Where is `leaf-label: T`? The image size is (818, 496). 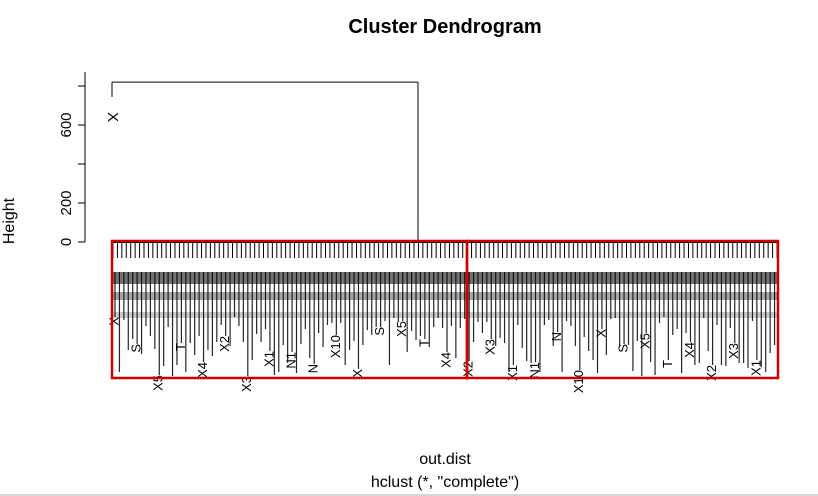 leaf-label: T is located at coordinates (667, 320).